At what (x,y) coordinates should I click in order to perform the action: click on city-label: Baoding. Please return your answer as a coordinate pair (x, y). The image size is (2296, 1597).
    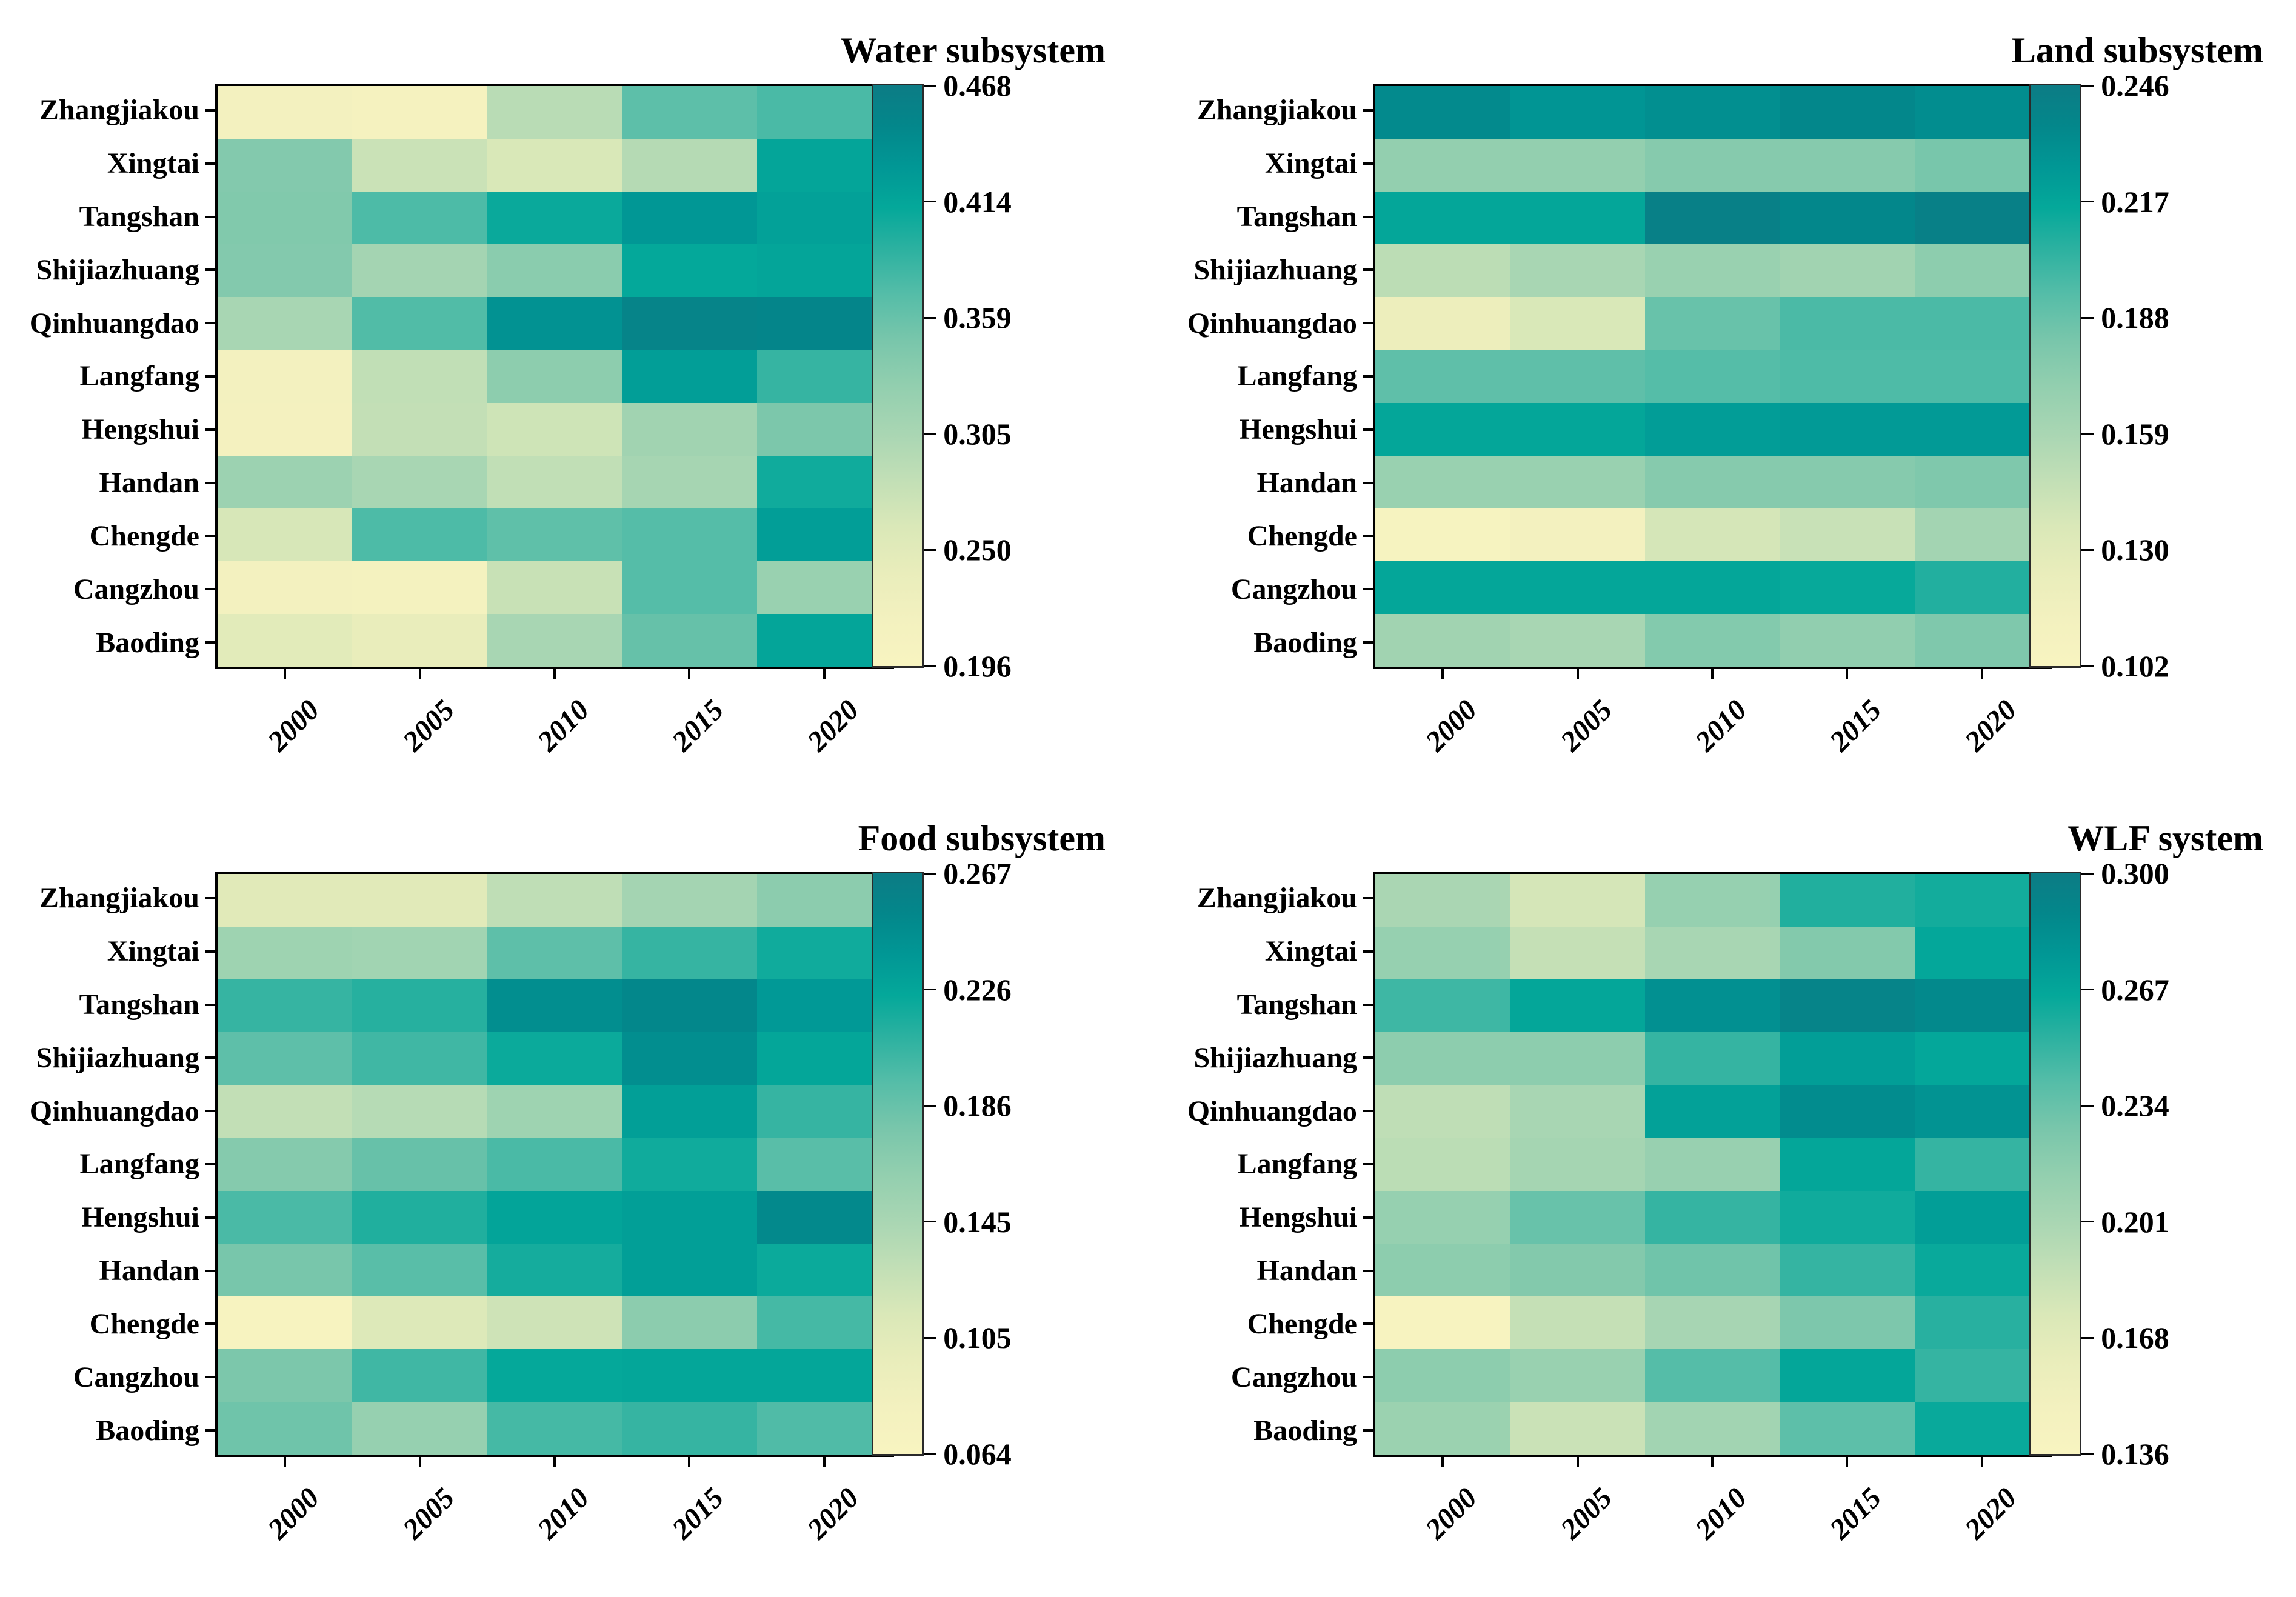
    Looking at the image, I should click on (1305, 1431).